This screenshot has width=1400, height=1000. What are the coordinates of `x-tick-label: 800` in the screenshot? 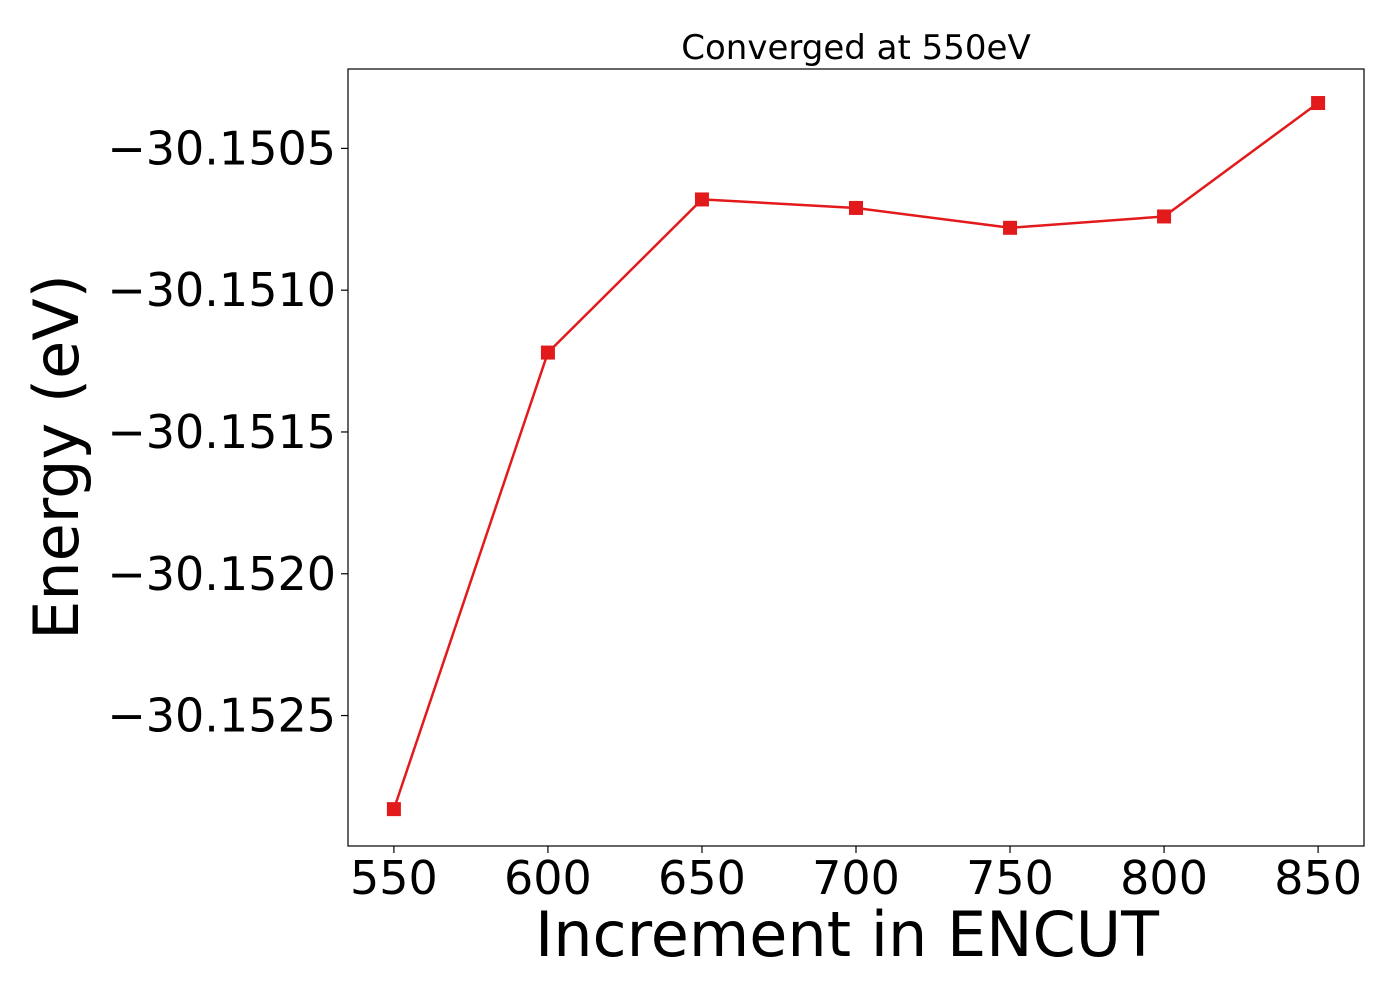 It's located at (1164, 878).